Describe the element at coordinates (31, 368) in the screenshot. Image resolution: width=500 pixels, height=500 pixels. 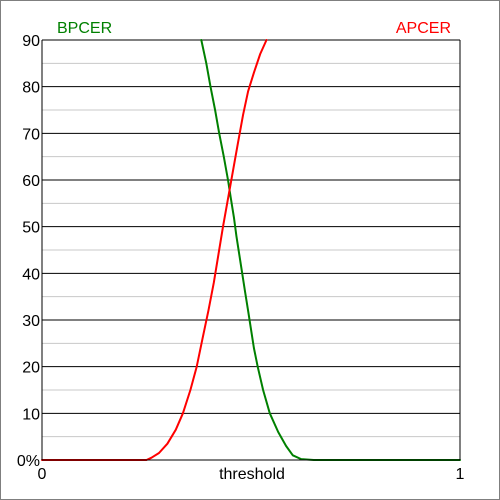
I see `y-tick-label: 20` at that location.